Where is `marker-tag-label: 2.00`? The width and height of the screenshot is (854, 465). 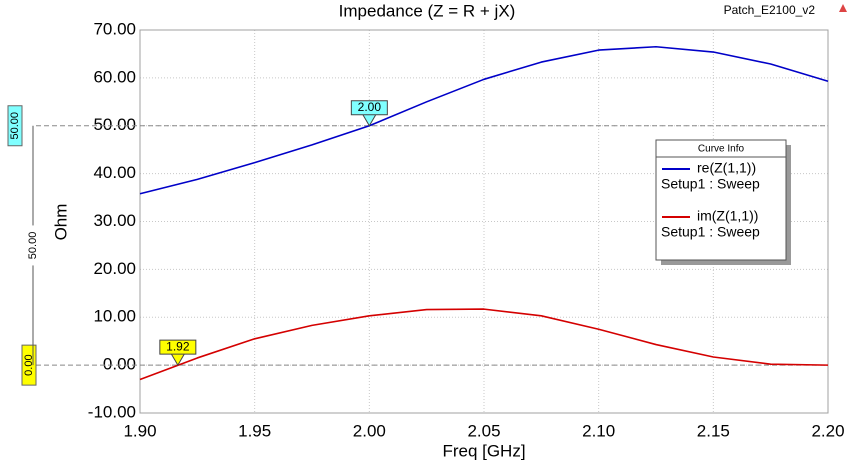
marker-tag-label: 2.00 is located at coordinates (370, 107).